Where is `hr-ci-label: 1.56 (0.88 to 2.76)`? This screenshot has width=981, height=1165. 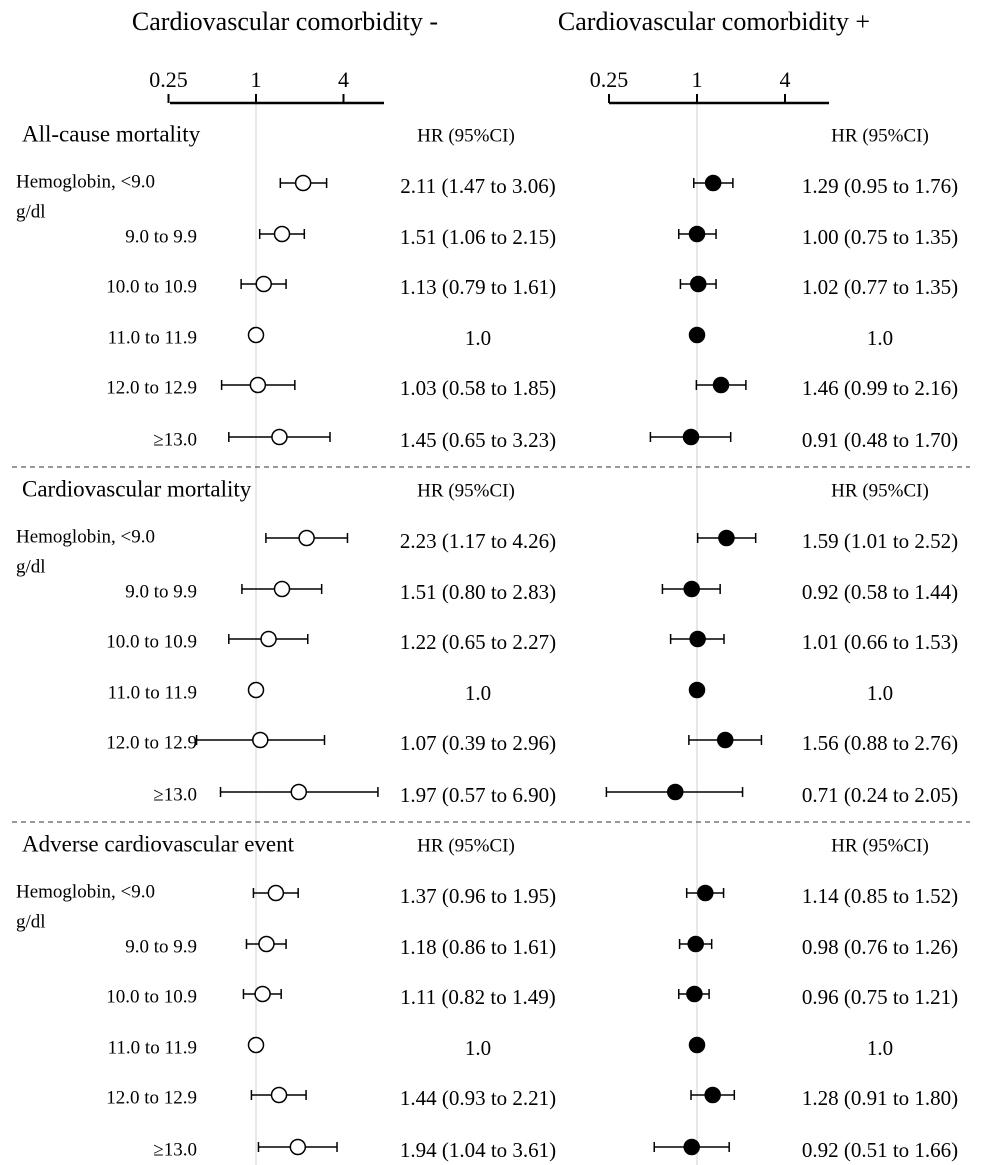
hr-ci-label: 1.56 (0.88 to 2.76) is located at coordinates (880, 743).